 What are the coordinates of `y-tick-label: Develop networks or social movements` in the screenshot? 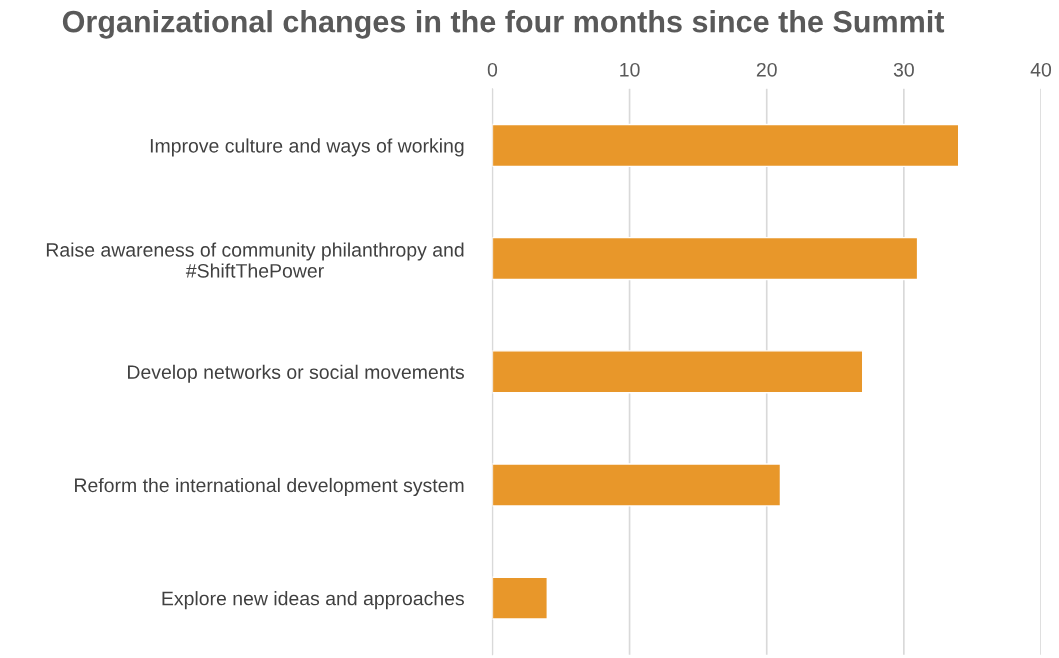 It's located at (296, 373).